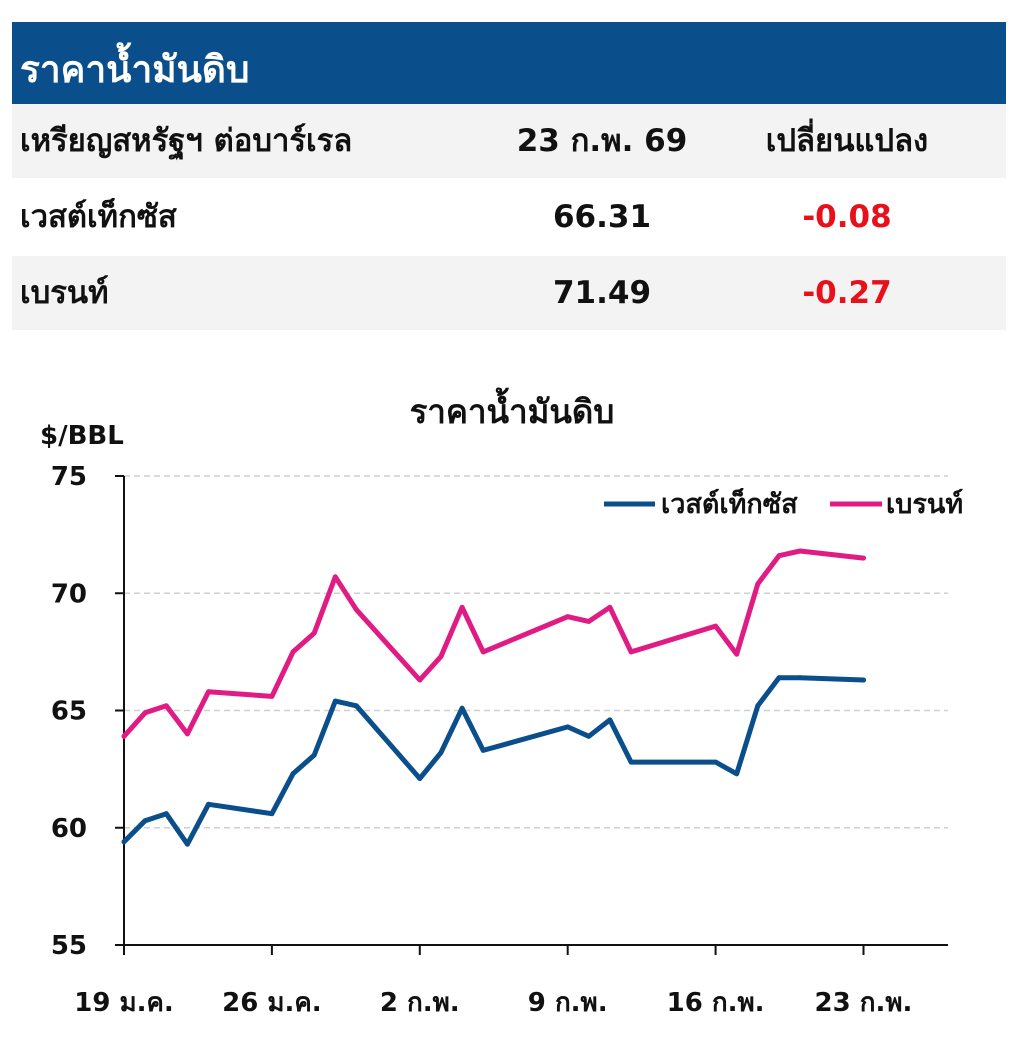 The width and height of the screenshot is (1014, 1061). What do you see at coordinates (69, 712) in the screenshot?
I see `y-tick-label: 65` at bounding box center [69, 712].